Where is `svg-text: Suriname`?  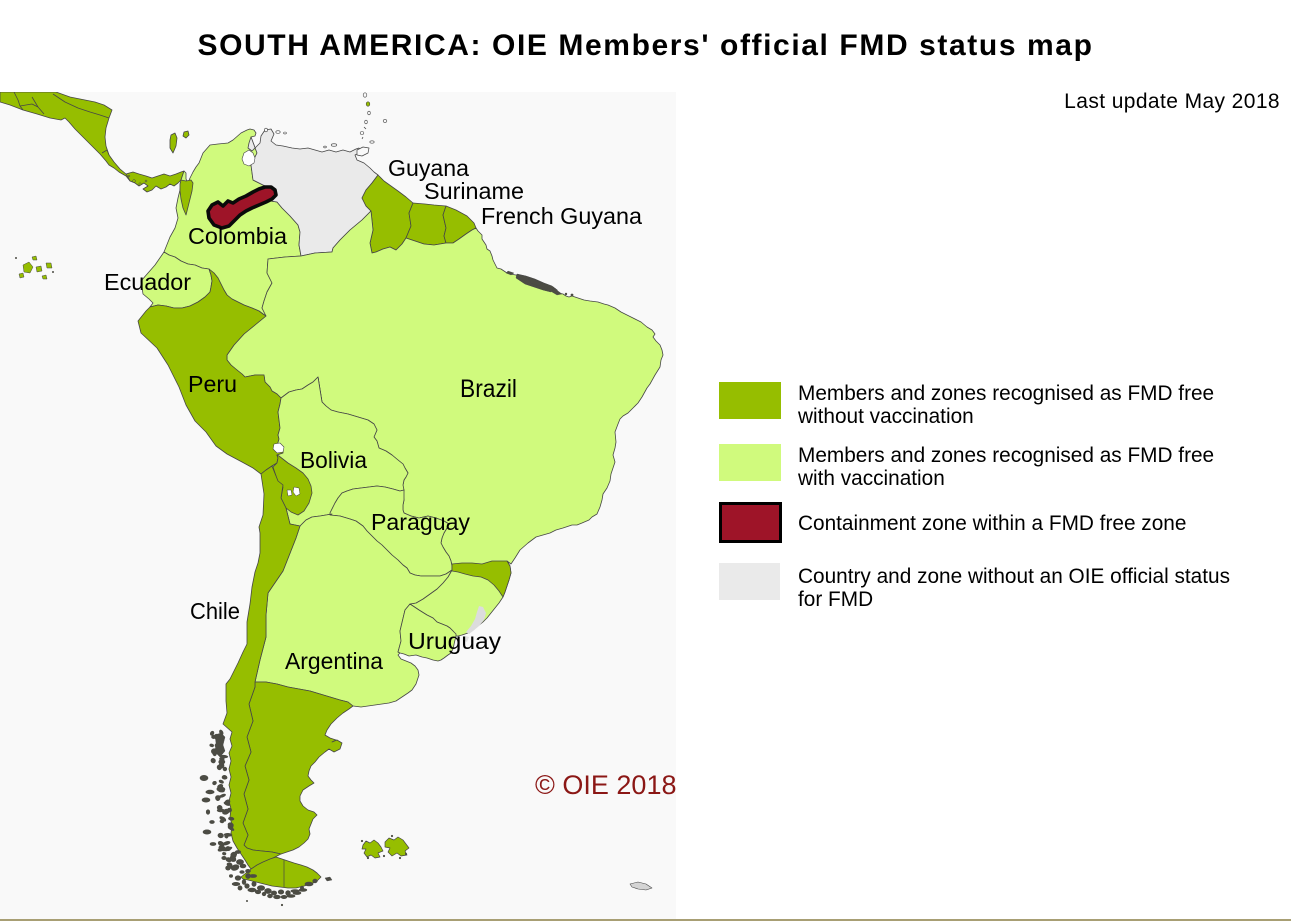 svg-text: Suriname is located at coordinates (474, 191).